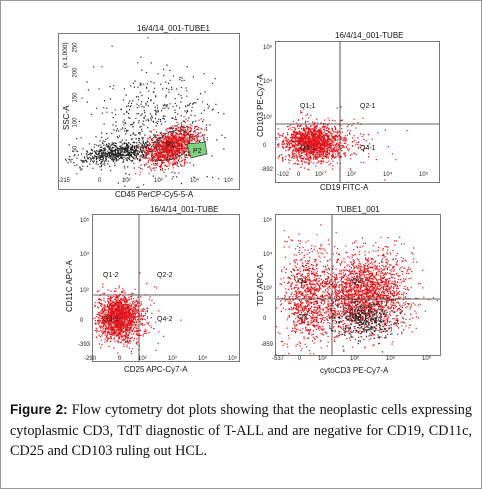  What do you see at coordinates (64, 181) in the screenshot?
I see `x-tick: -215` at bounding box center [64, 181].